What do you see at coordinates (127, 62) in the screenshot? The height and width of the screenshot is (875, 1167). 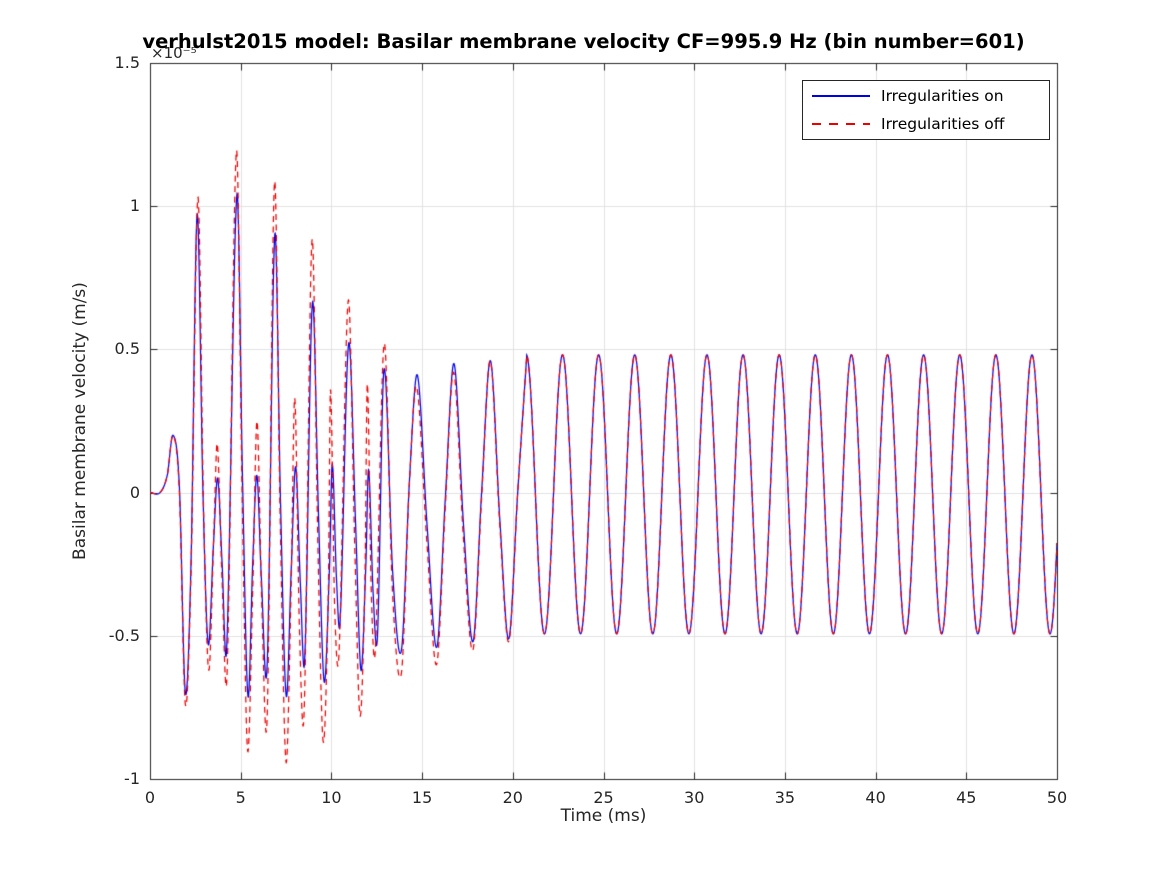 I see `y-tick-label: 1.5` at bounding box center [127, 62].